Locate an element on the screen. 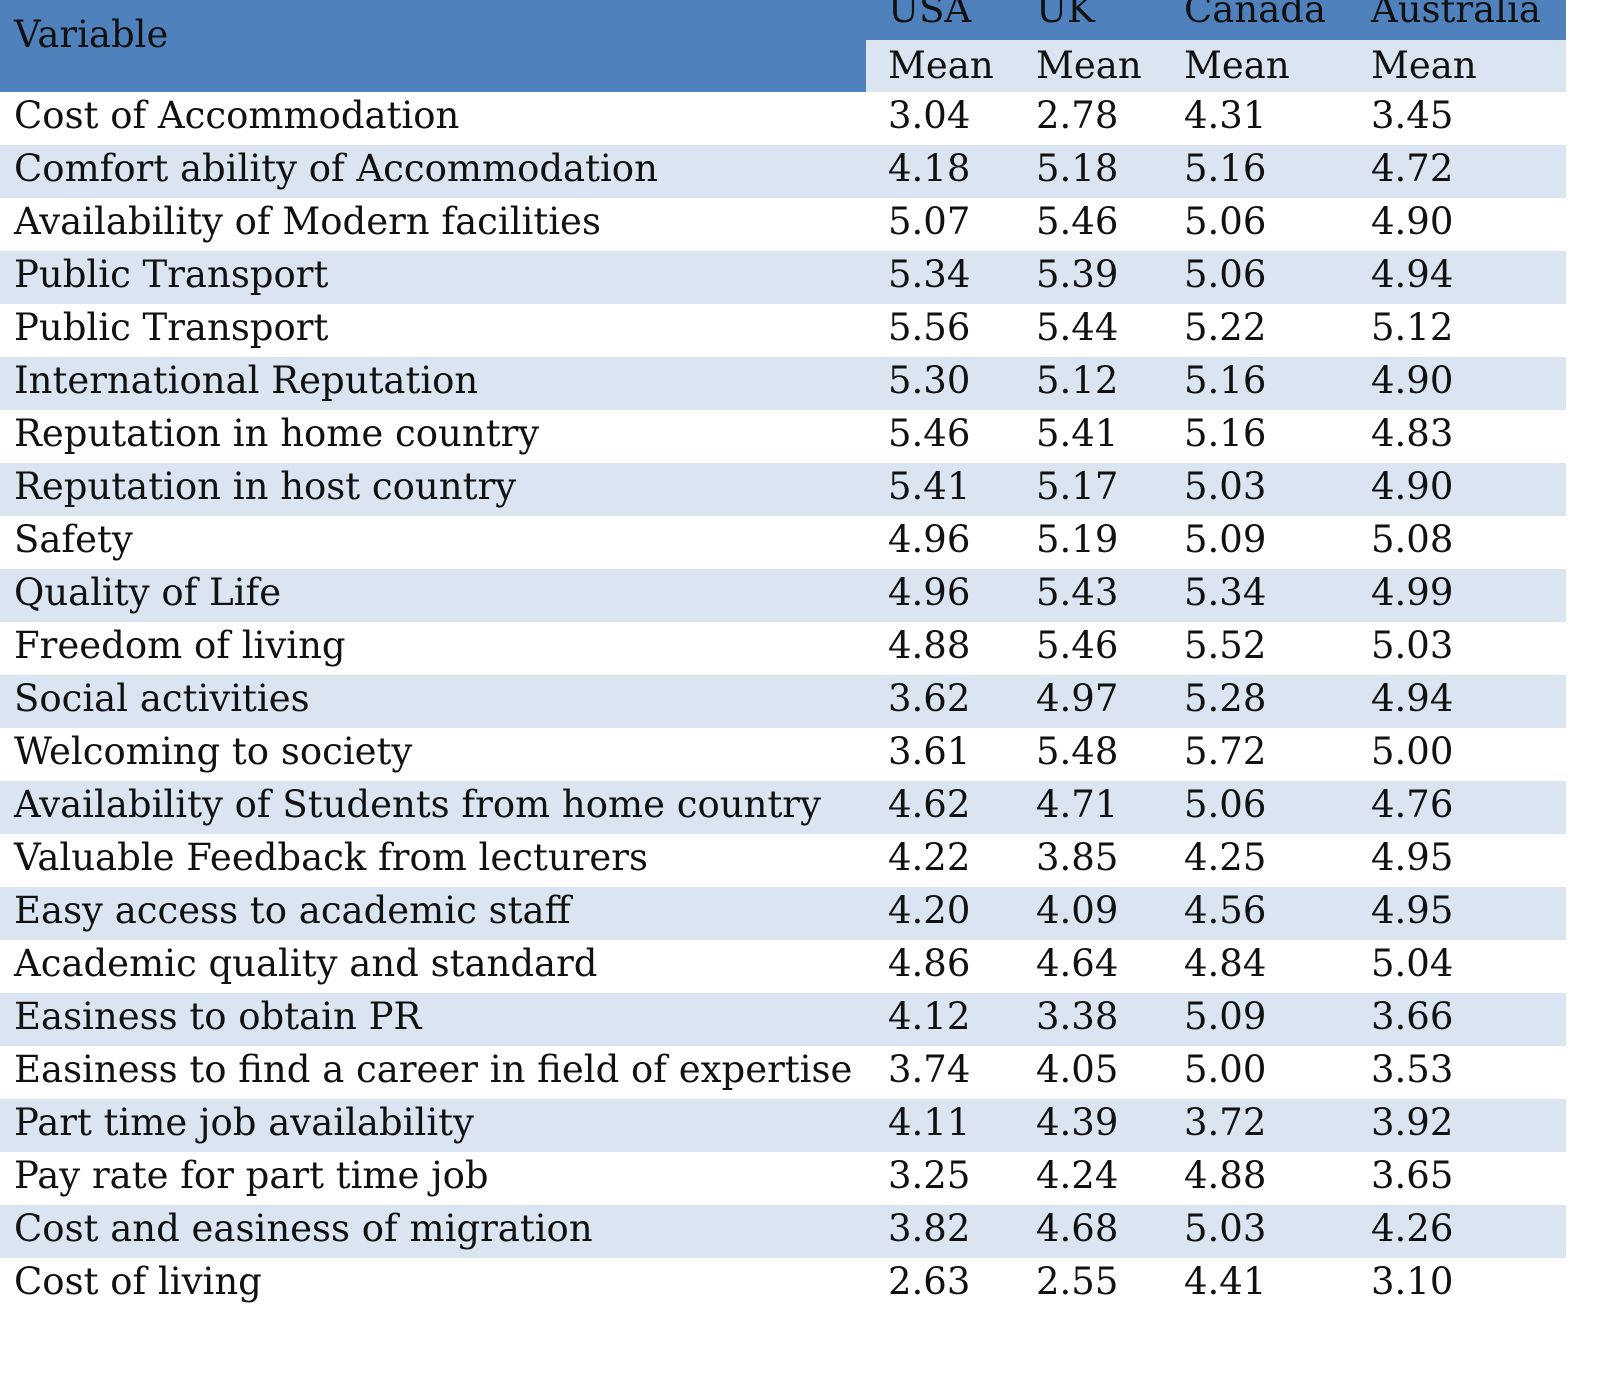 The image size is (1598, 1377). mean-cell-usa: 5.34 is located at coordinates (929, 274).